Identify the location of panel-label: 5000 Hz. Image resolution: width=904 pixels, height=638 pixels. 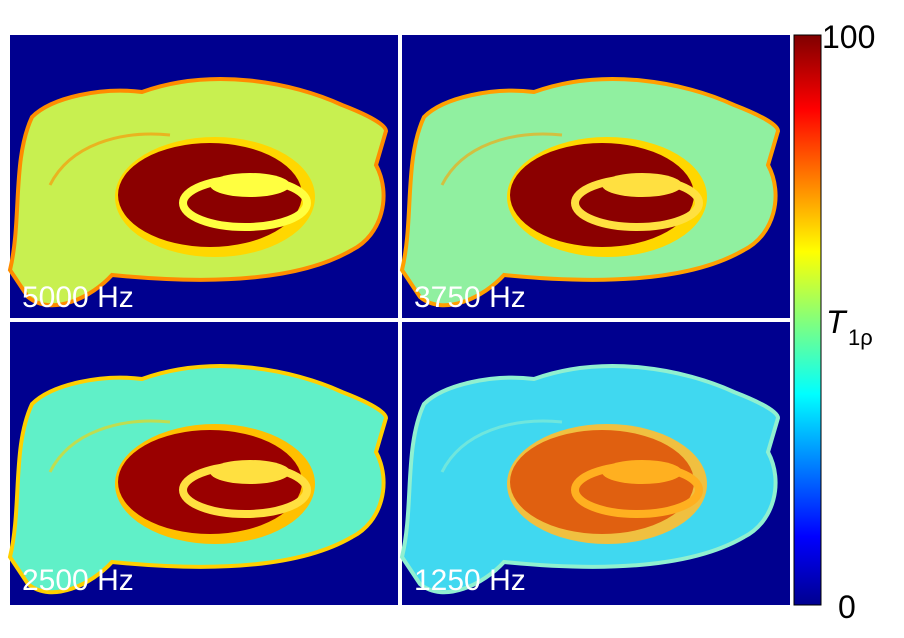
(78, 297).